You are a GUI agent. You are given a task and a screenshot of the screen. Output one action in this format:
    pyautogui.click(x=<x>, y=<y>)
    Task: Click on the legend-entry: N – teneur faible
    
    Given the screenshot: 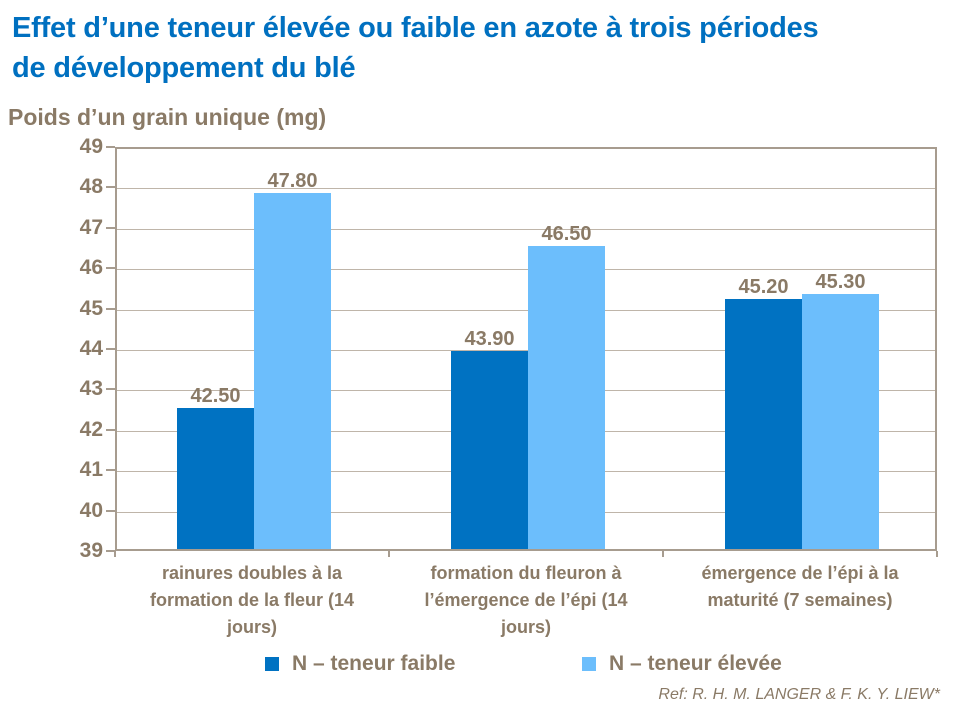 What is the action you would take?
    pyautogui.click(x=360, y=664)
    